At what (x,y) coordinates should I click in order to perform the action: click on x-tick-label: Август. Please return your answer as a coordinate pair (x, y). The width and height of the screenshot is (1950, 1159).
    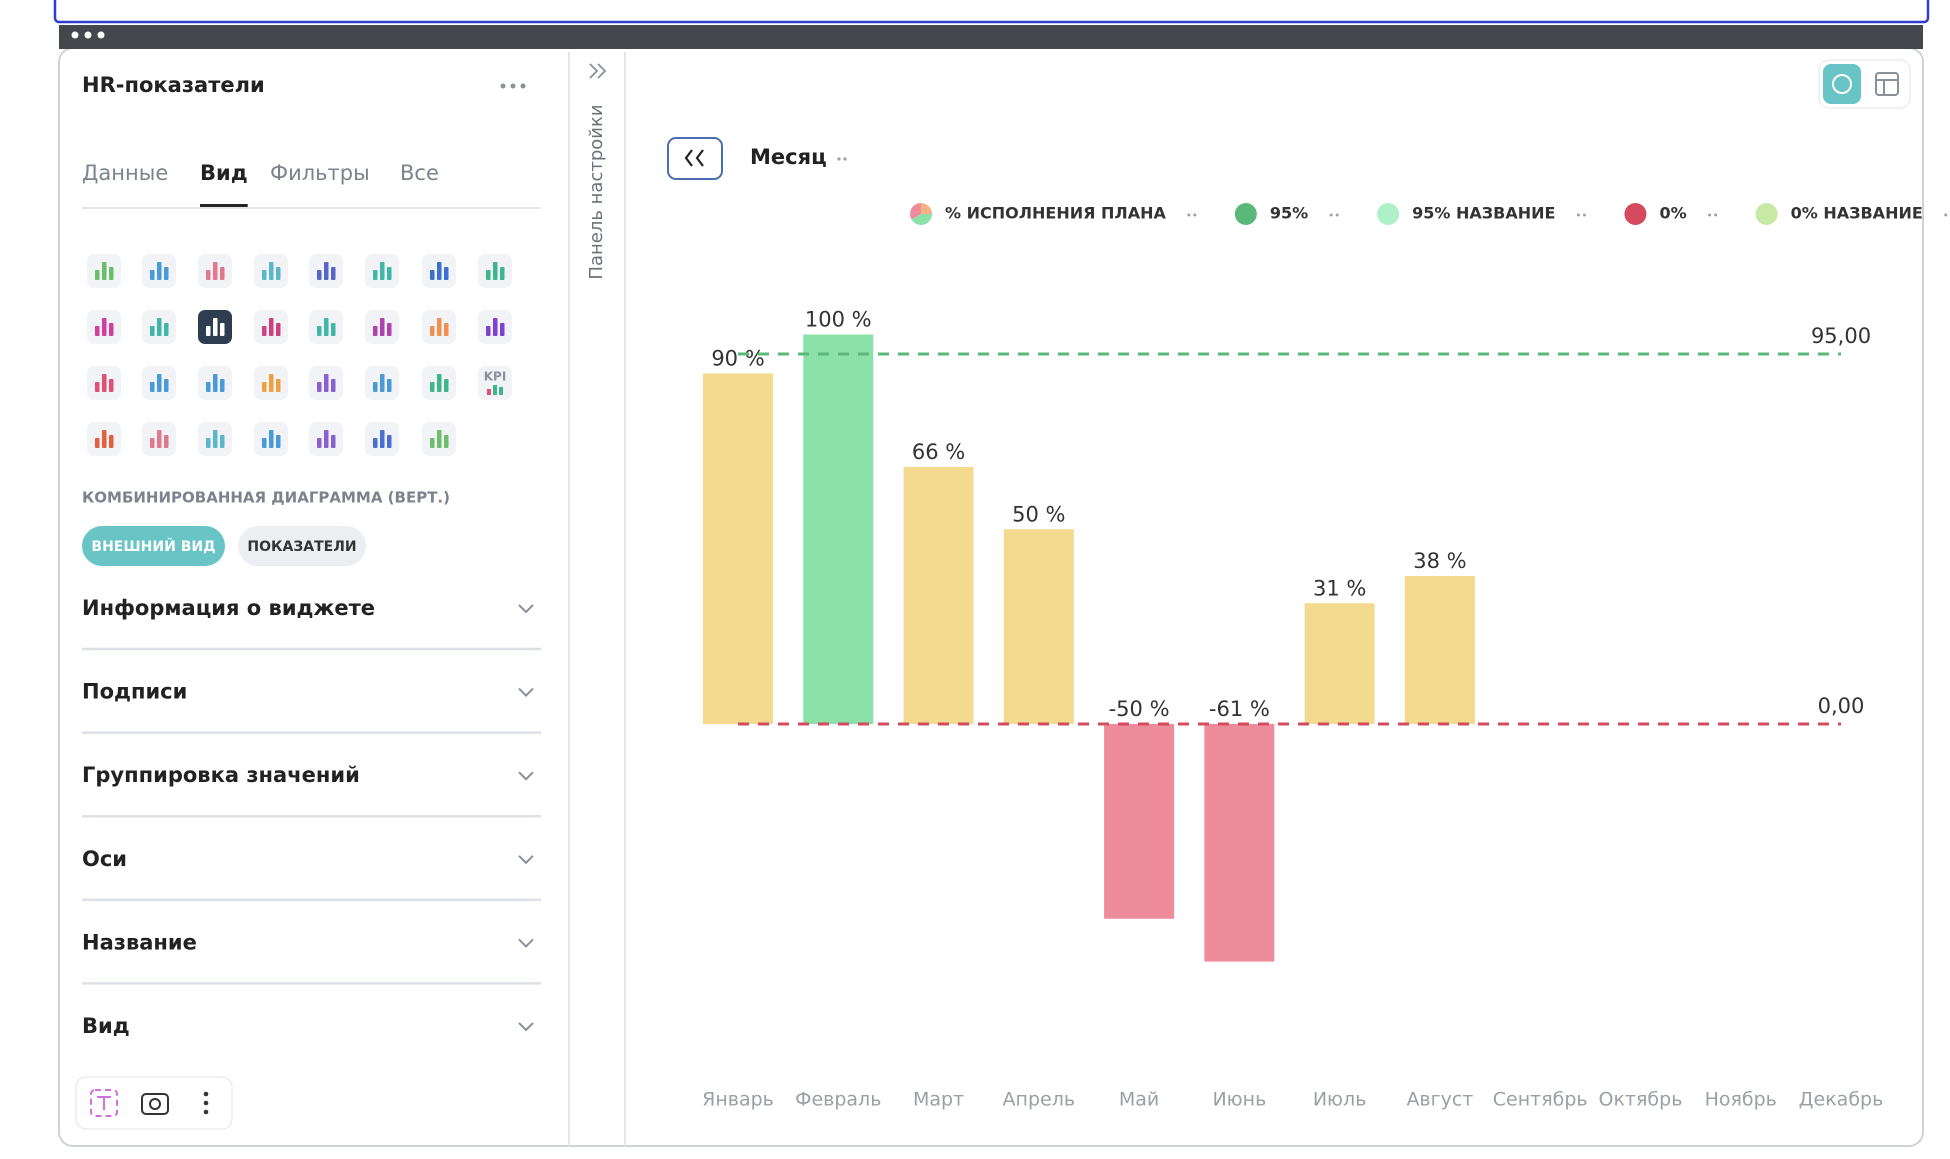
    Looking at the image, I should click on (1439, 1100).